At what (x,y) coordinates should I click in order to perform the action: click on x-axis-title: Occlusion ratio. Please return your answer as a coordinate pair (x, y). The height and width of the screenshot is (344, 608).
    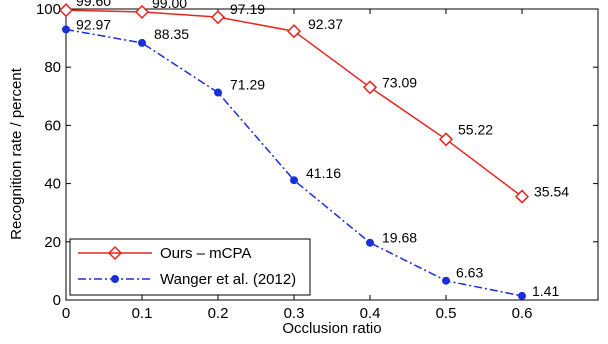
    Looking at the image, I should click on (331, 328).